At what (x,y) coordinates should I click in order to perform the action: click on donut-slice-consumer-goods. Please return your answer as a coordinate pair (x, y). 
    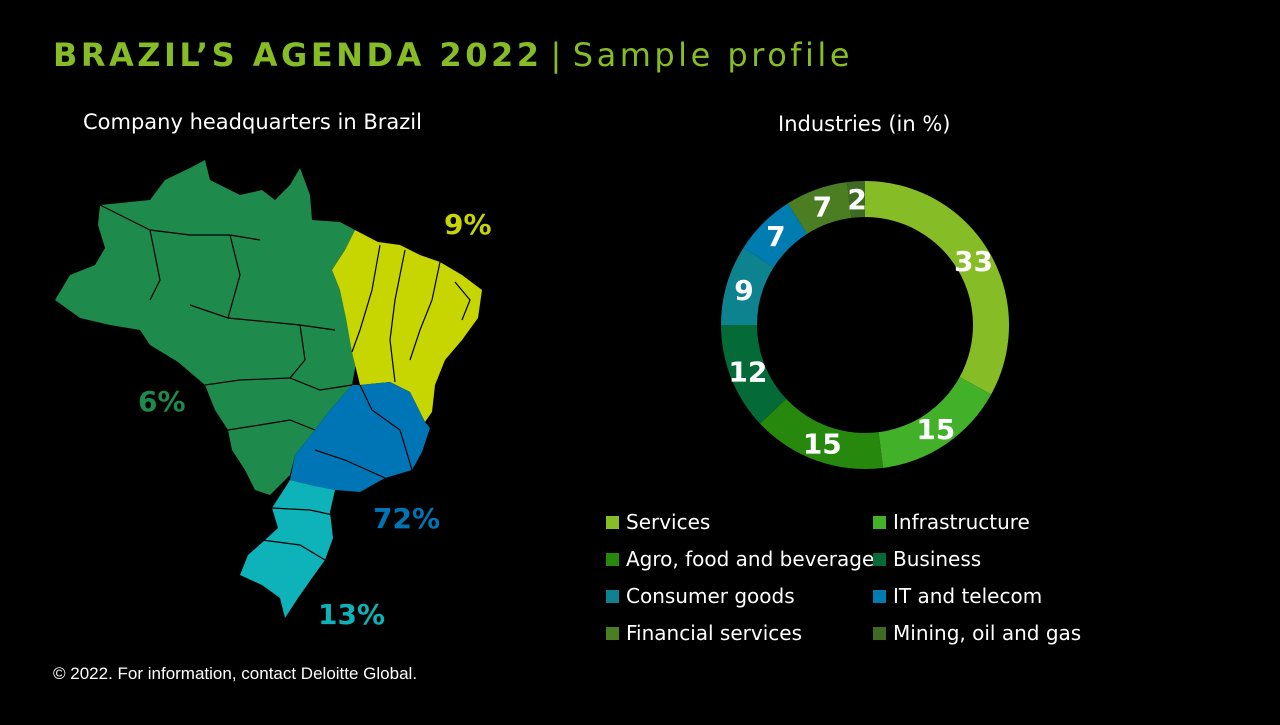
    Looking at the image, I should click on (747, 286).